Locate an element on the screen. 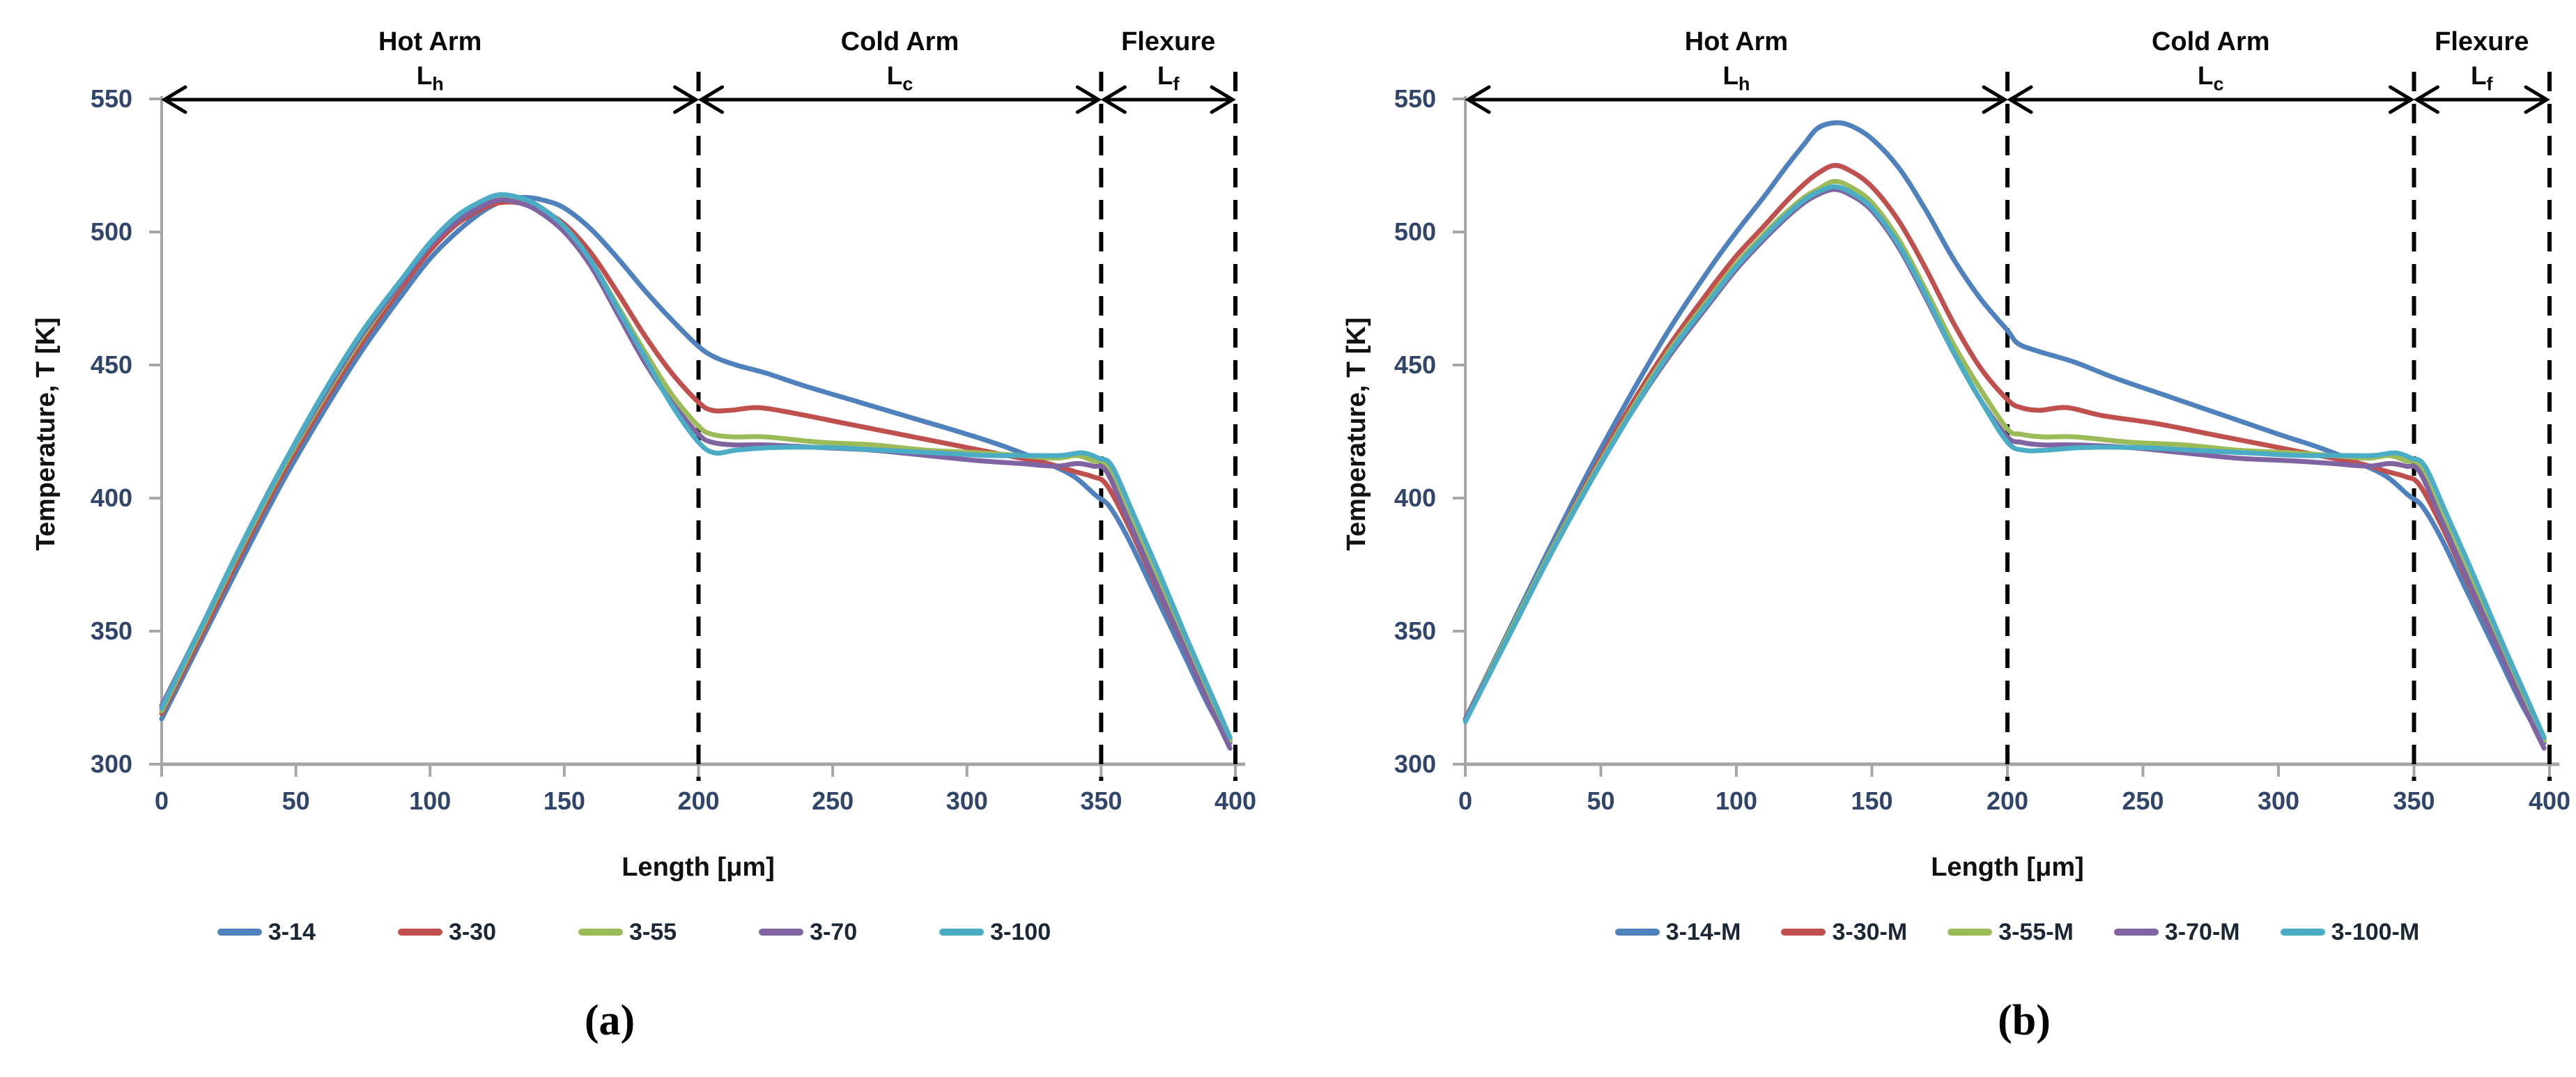 Image resolution: width=2576 pixels, height=1077 pixels. y-tick-label-b: 400 is located at coordinates (1415, 497).